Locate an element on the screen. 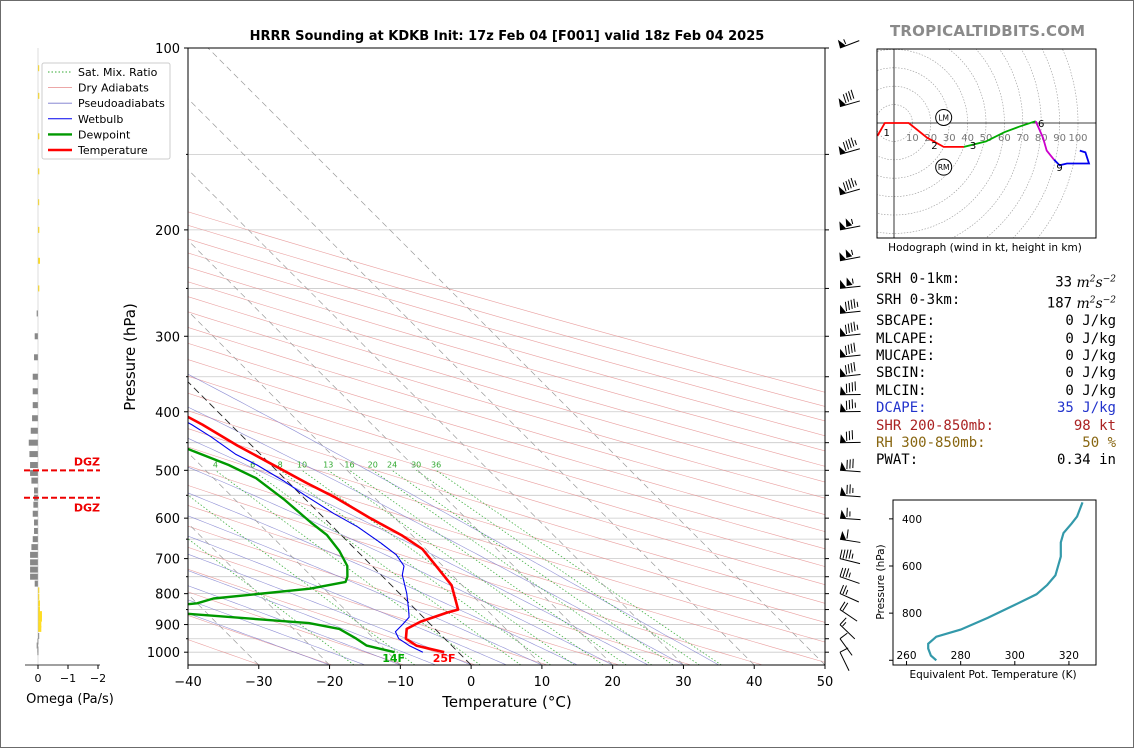 This screenshot has width=1134, height=748. stat-row: RH 300-850mb: 50 % is located at coordinates (996, 443).